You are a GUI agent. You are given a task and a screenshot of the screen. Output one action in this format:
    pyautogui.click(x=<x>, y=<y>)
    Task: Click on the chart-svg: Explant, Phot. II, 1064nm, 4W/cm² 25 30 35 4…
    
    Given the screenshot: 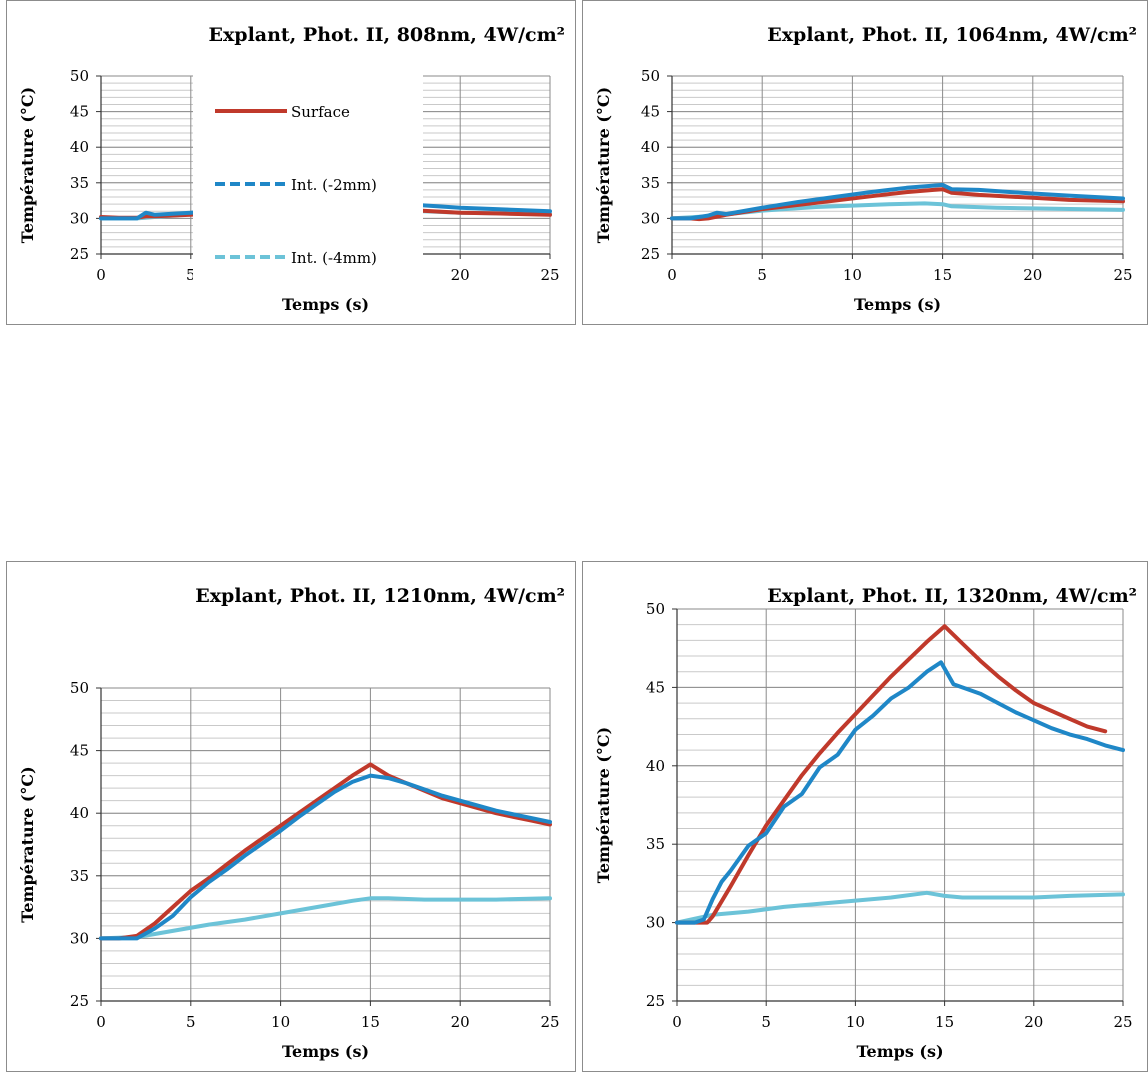 What is the action you would take?
    pyautogui.click(x=865, y=169)
    